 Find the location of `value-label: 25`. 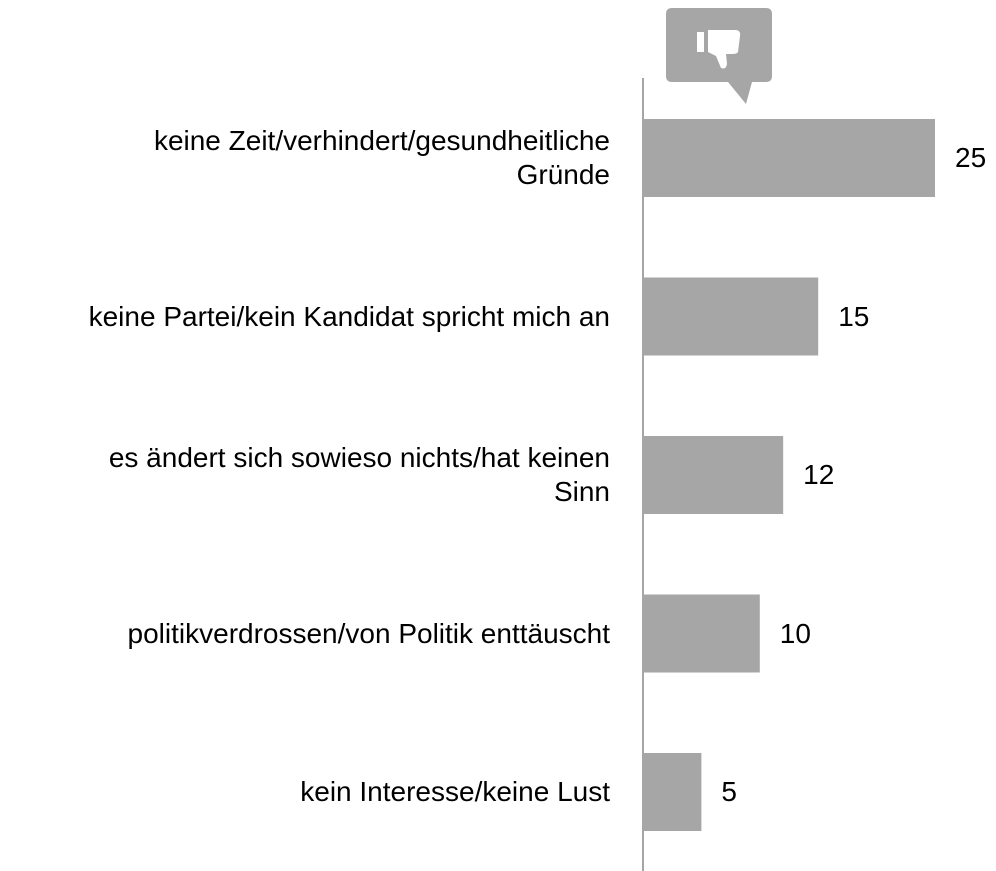

value-label: 25 is located at coordinates (971, 157).